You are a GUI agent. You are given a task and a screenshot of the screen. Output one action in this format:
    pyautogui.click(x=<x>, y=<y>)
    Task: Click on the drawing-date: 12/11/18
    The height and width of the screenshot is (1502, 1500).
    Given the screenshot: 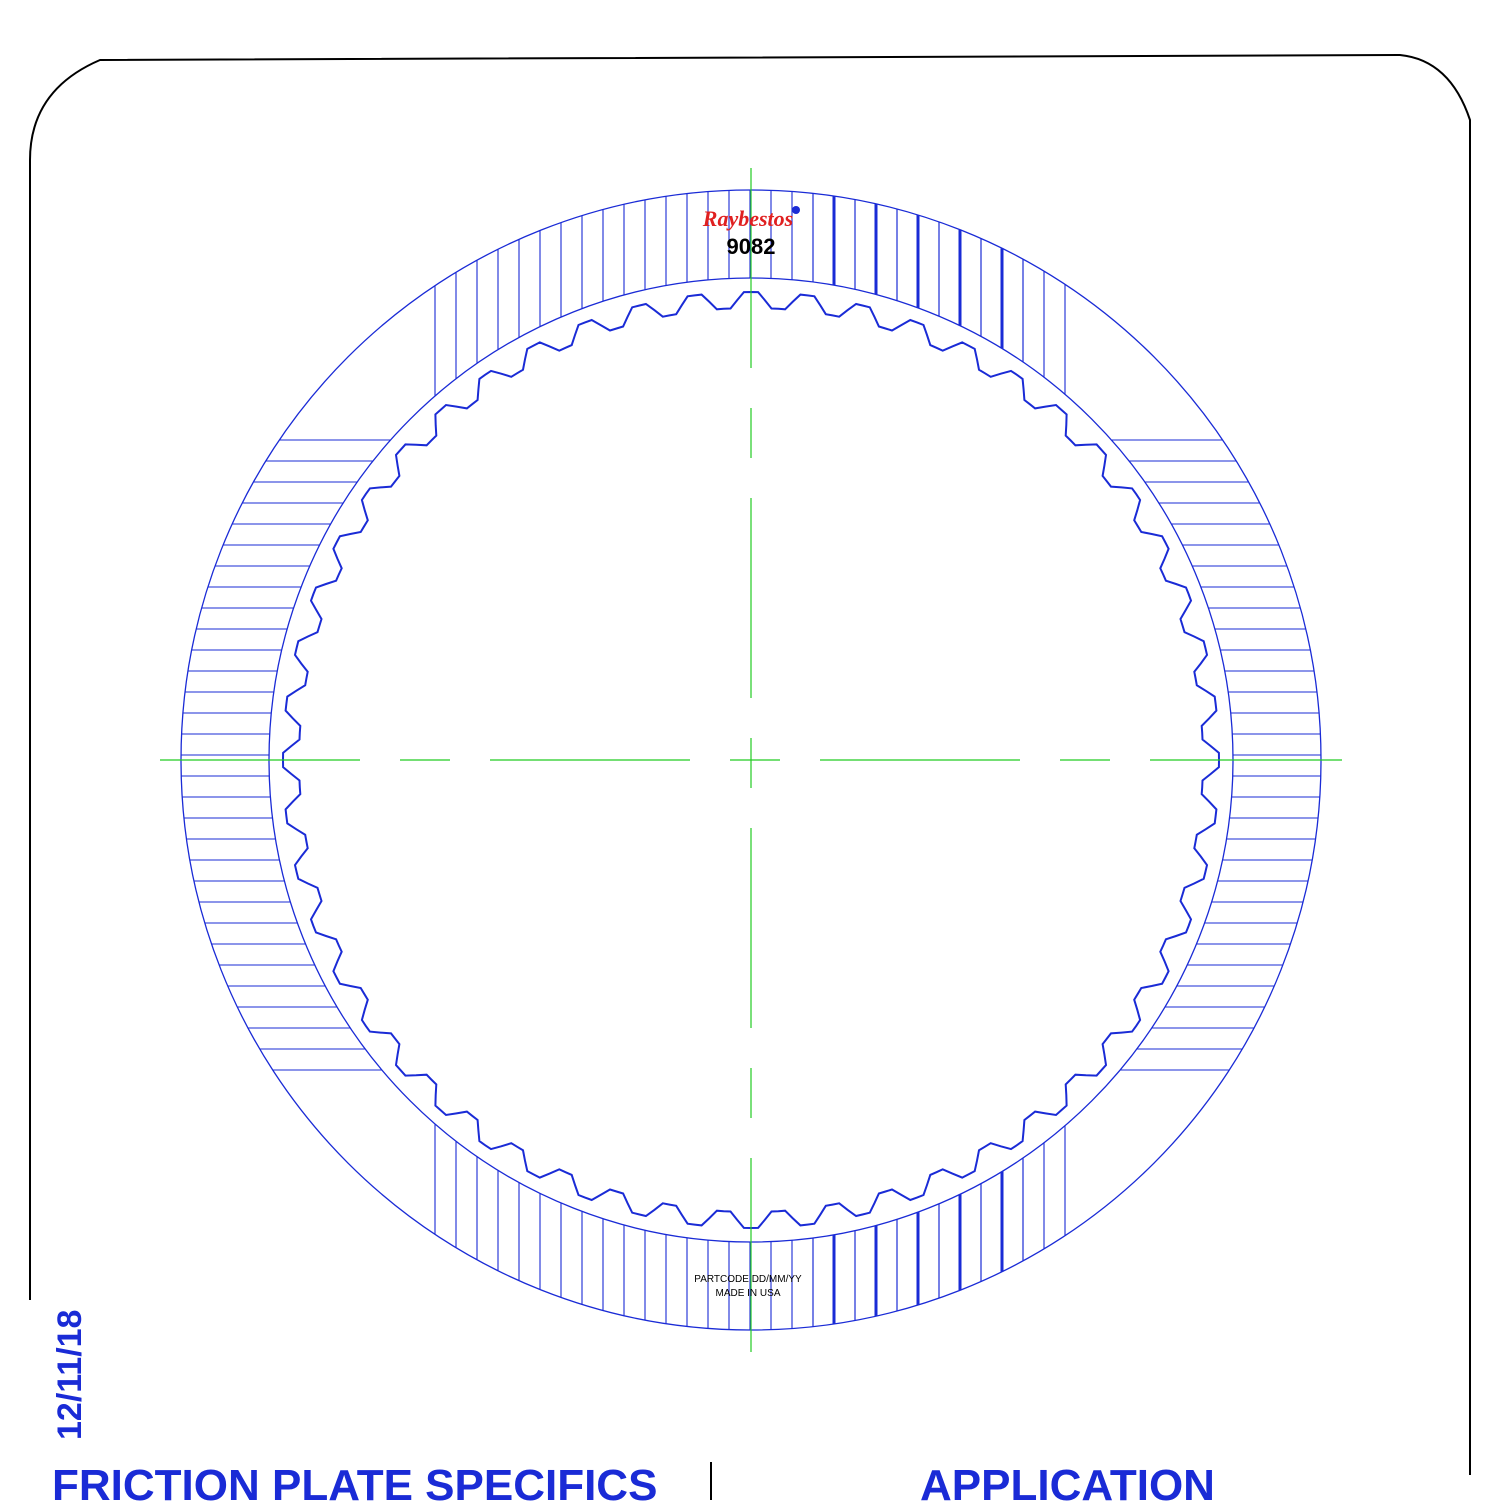 What is the action you would take?
    pyautogui.click(x=70, y=1374)
    